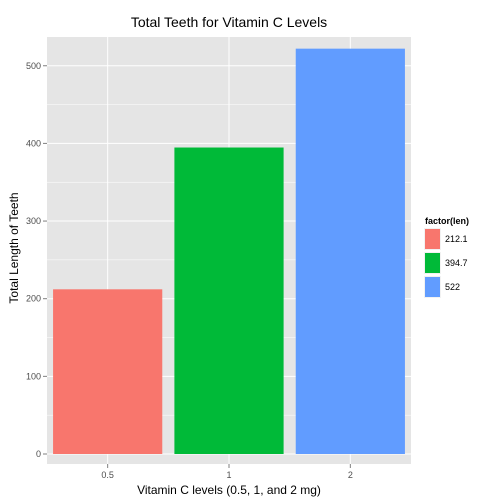 This screenshot has width=504, height=504. What do you see at coordinates (108, 371) in the screenshot?
I see `bar-0.5` at bounding box center [108, 371].